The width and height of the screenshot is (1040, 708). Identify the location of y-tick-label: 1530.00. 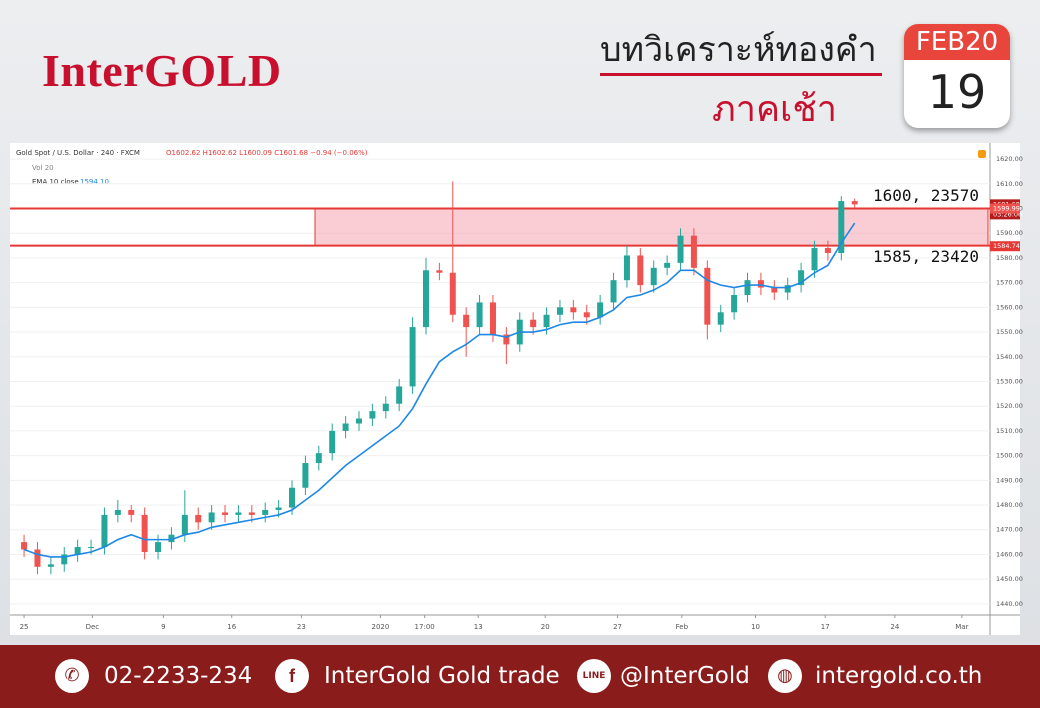
(1009, 381).